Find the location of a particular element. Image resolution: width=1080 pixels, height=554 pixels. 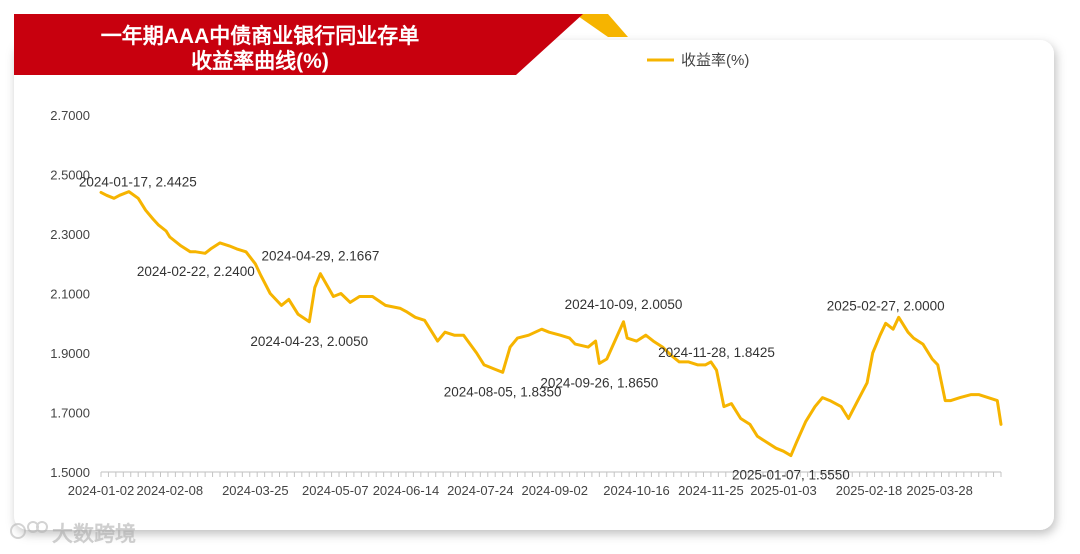

data-label: 2024-10-09, 2.0050 is located at coordinates (624, 304).